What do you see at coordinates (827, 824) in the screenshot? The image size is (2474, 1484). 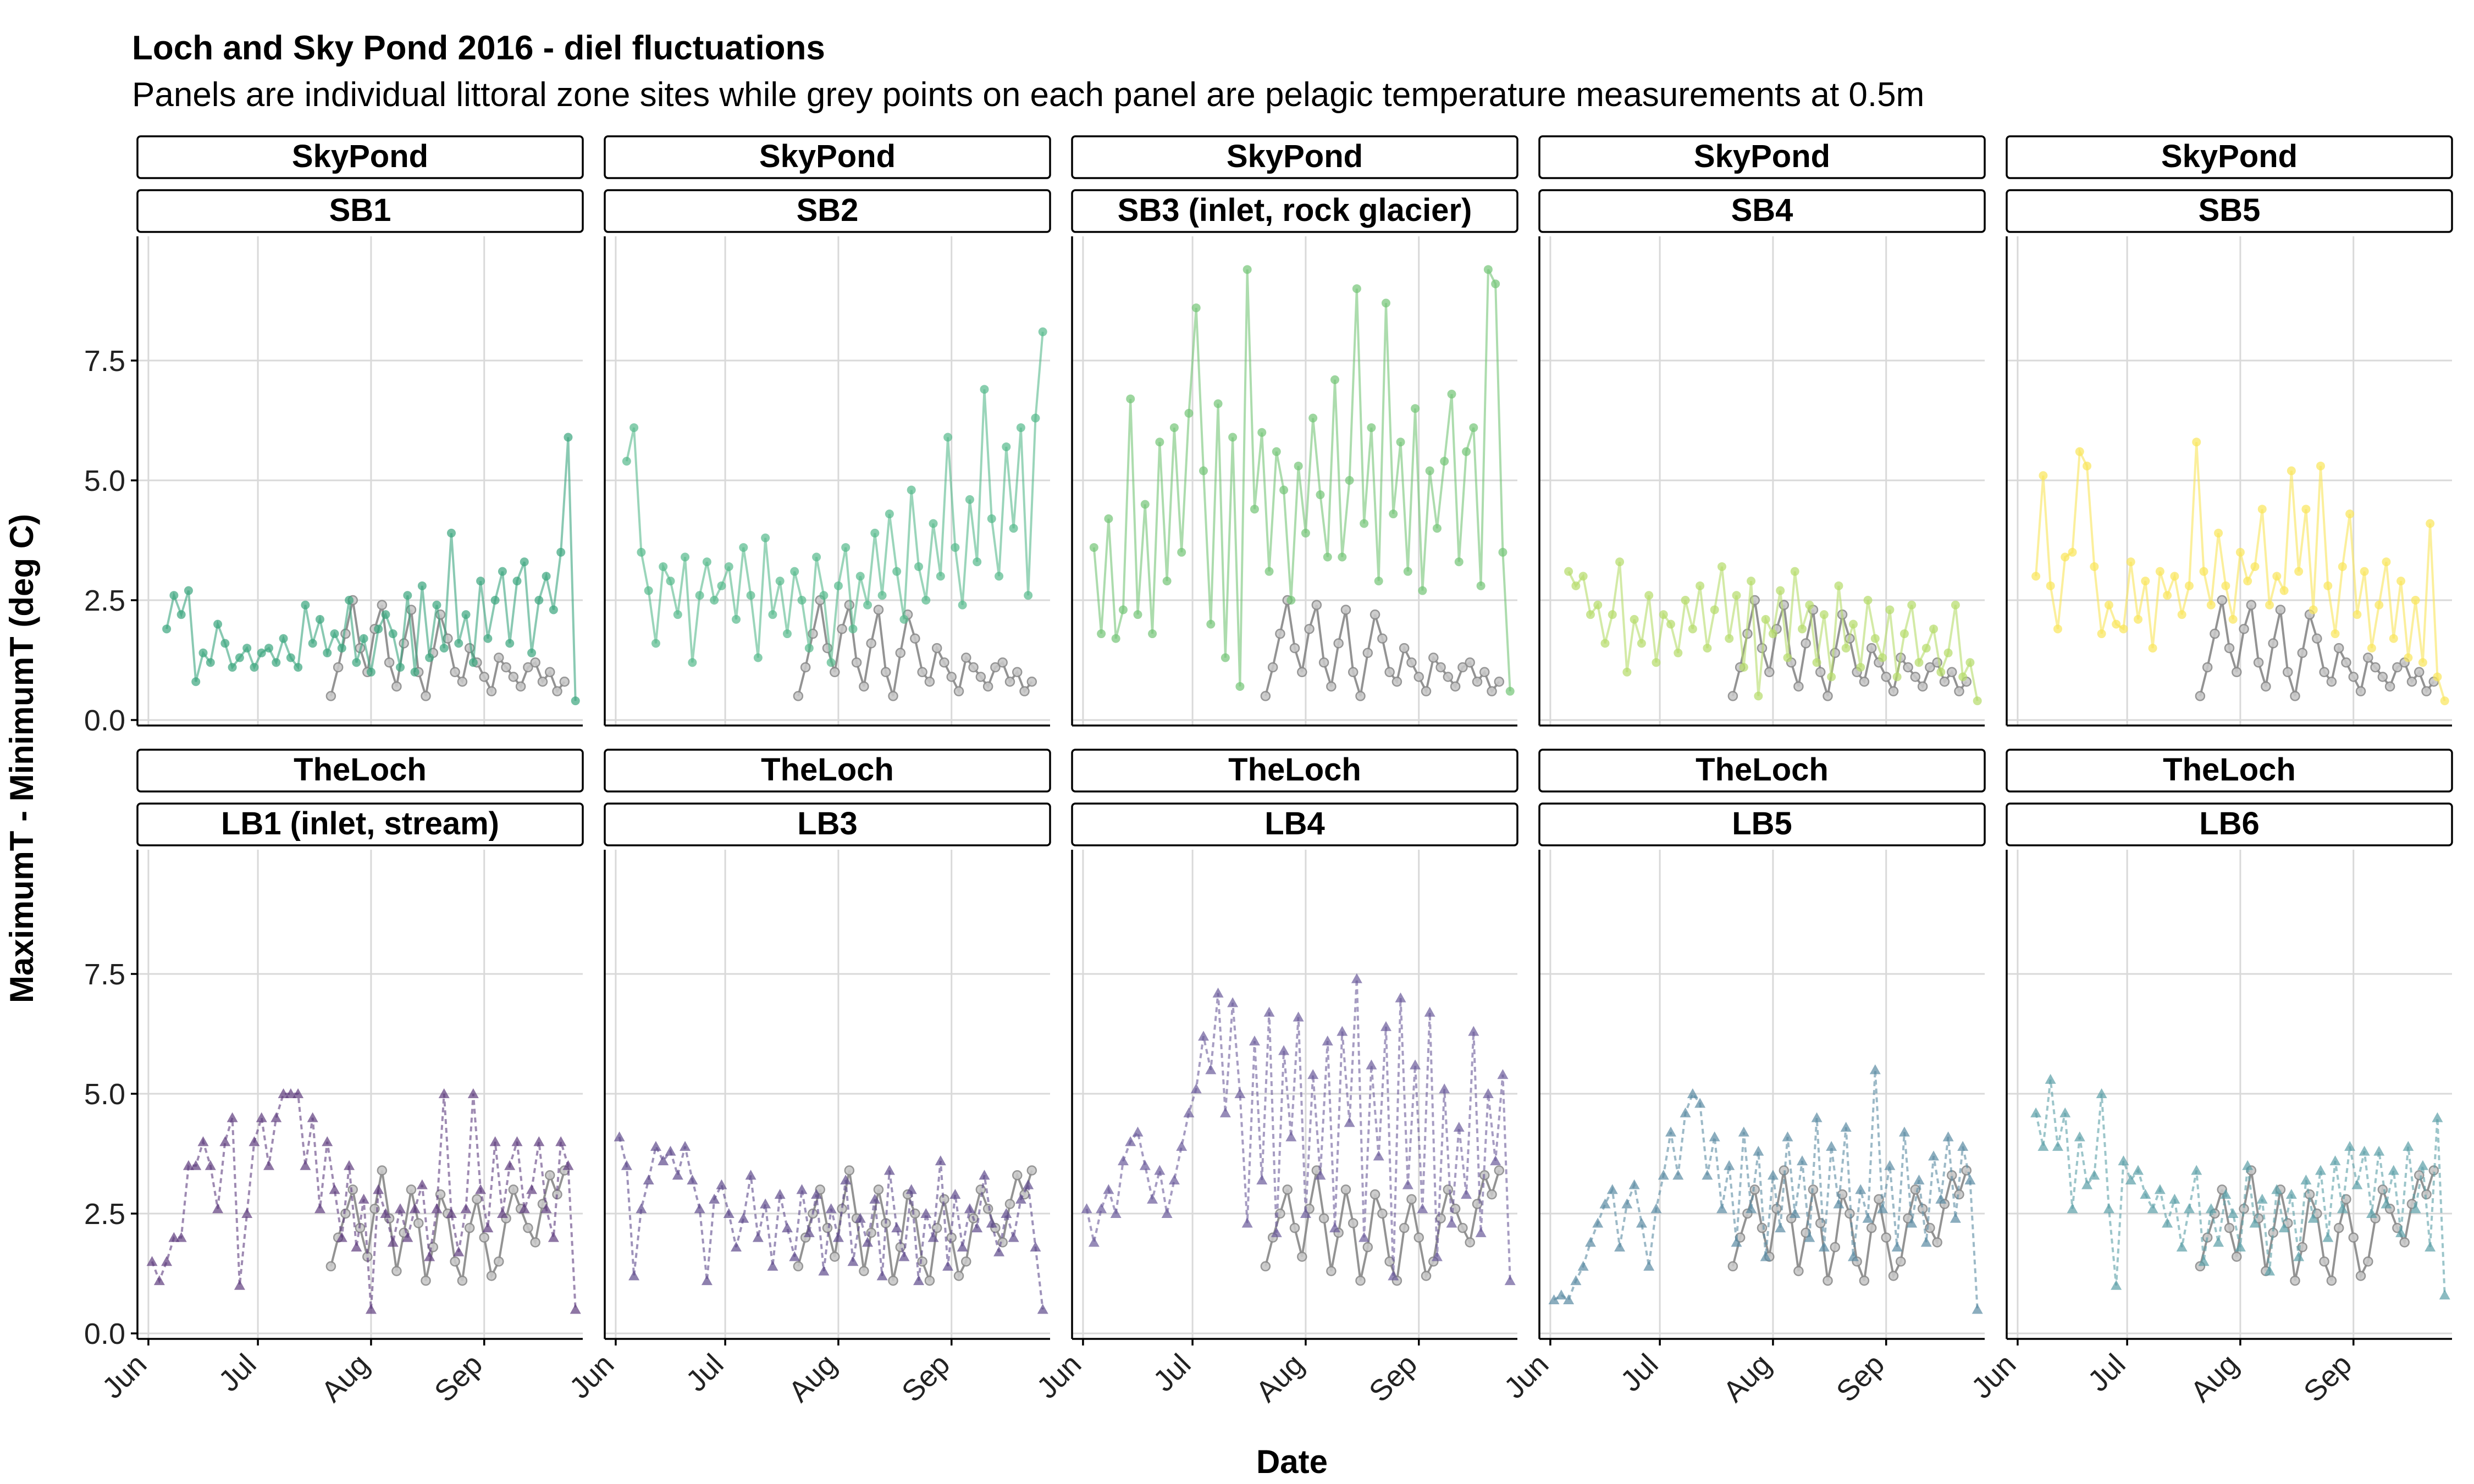 I see `strip-site-box` at bounding box center [827, 824].